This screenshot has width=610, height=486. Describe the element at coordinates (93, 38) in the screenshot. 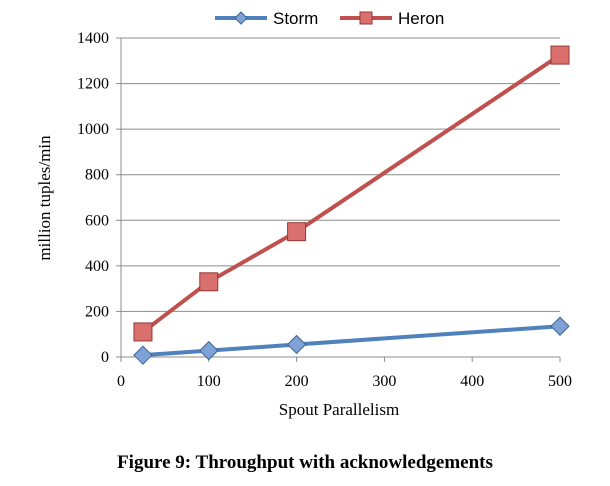

I see `y-tick-label: 1400` at that location.